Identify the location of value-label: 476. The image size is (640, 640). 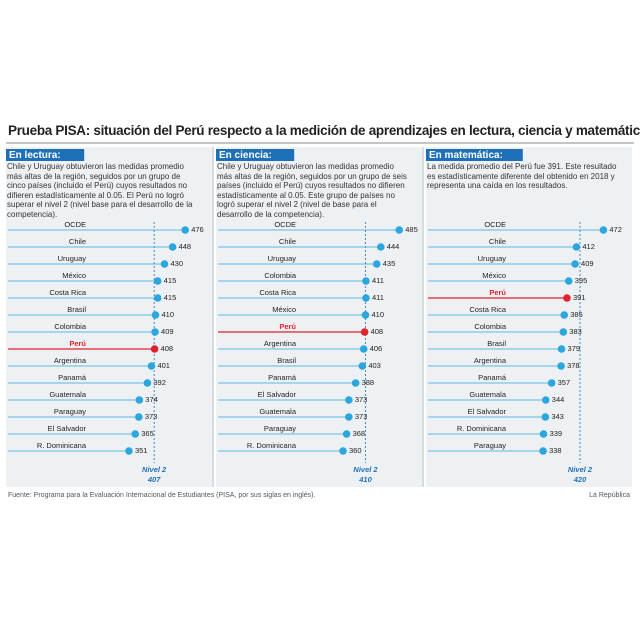
(197, 229).